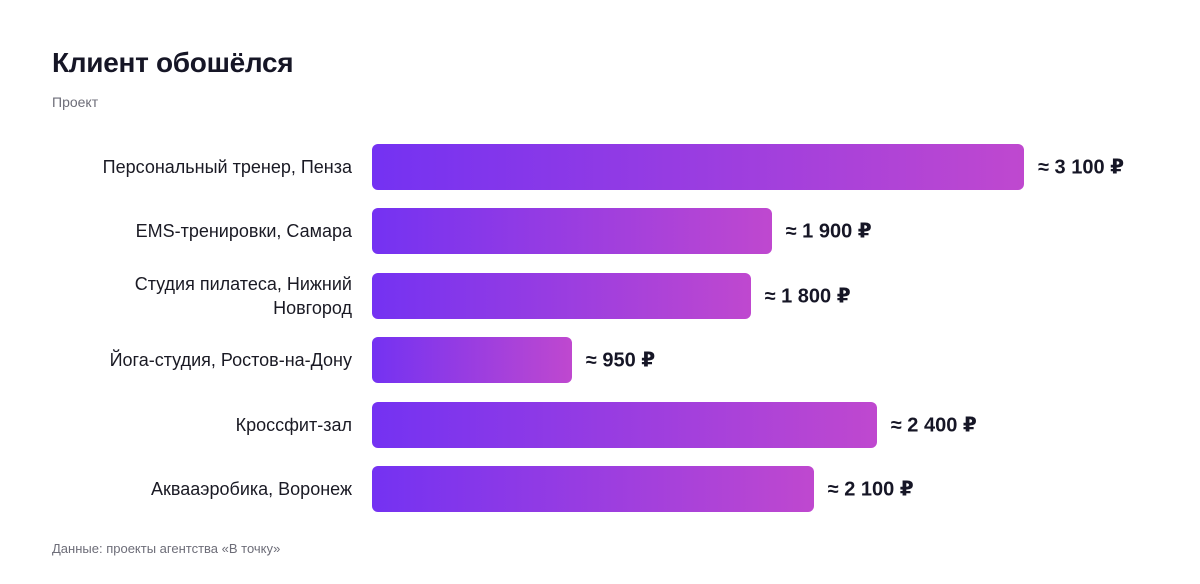 The width and height of the screenshot is (1200, 584). What do you see at coordinates (1081, 167) in the screenshot?
I see `value-label: ≈ 3 100 ₽` at bounding box center [1081, 167].